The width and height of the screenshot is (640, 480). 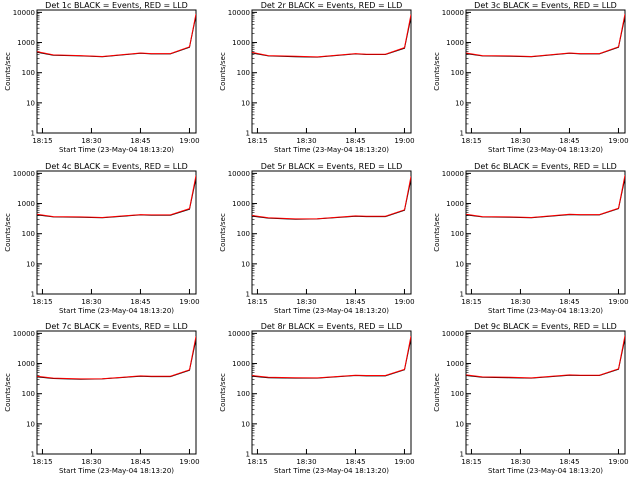 What do you see at coordinates (116, 5) in the screenshot?
I see `panel-title: Det 1c BLACK = Events, RED = LLD` at bounding box center [116, 5].